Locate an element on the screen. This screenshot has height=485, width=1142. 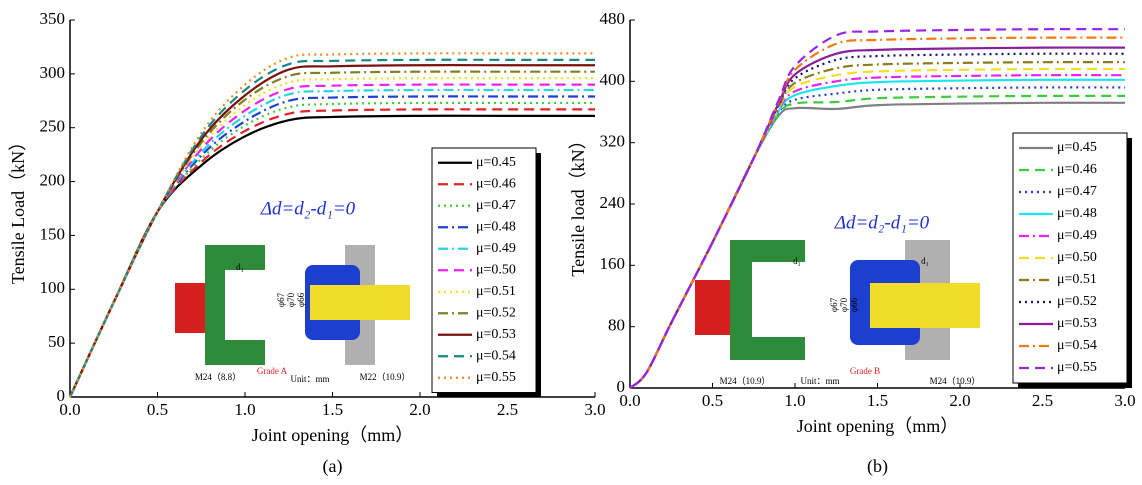
panel-label: (a) is located at coordinates (333, 466).